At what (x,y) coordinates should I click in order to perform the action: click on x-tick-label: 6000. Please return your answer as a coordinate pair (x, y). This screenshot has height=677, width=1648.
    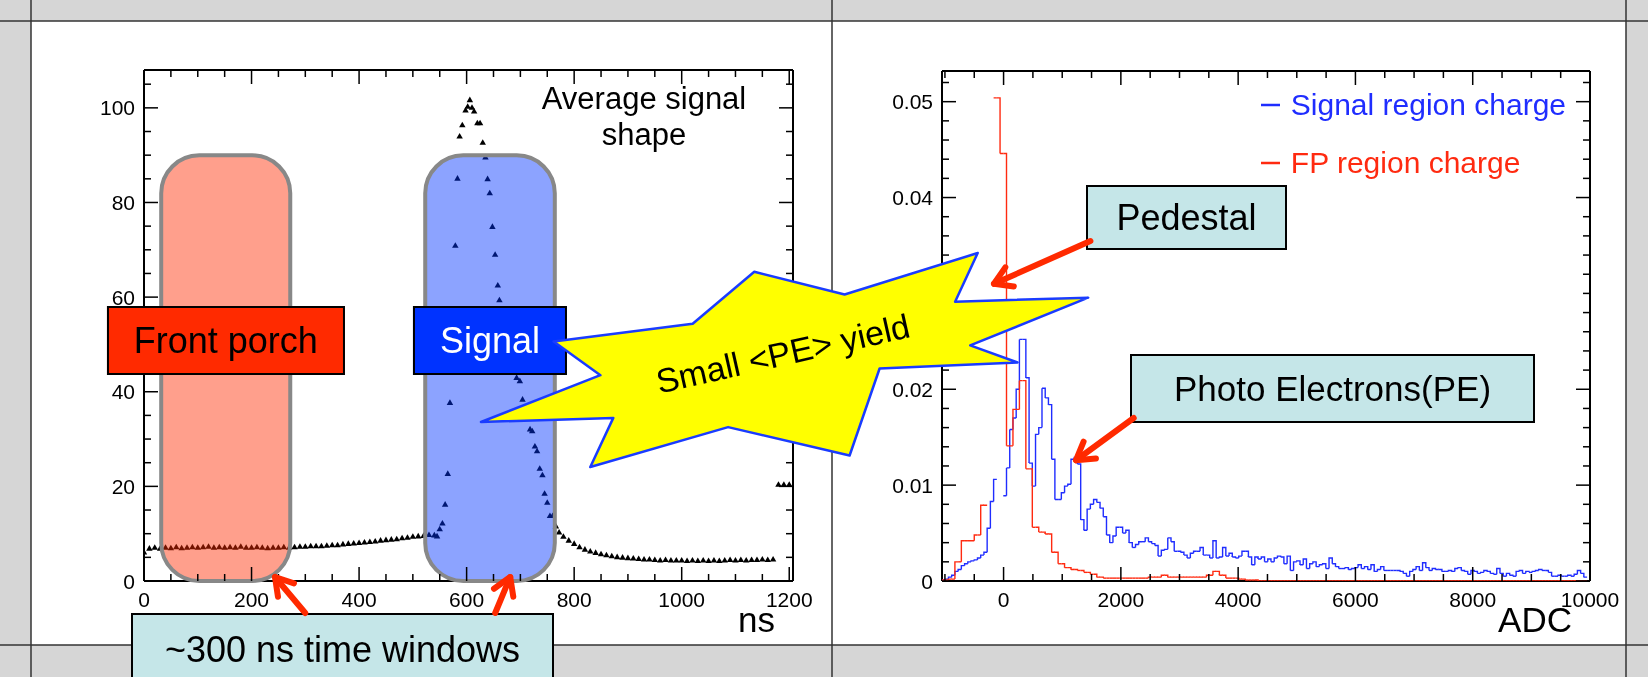
    Looking at the image, I should click on (1355, 599).